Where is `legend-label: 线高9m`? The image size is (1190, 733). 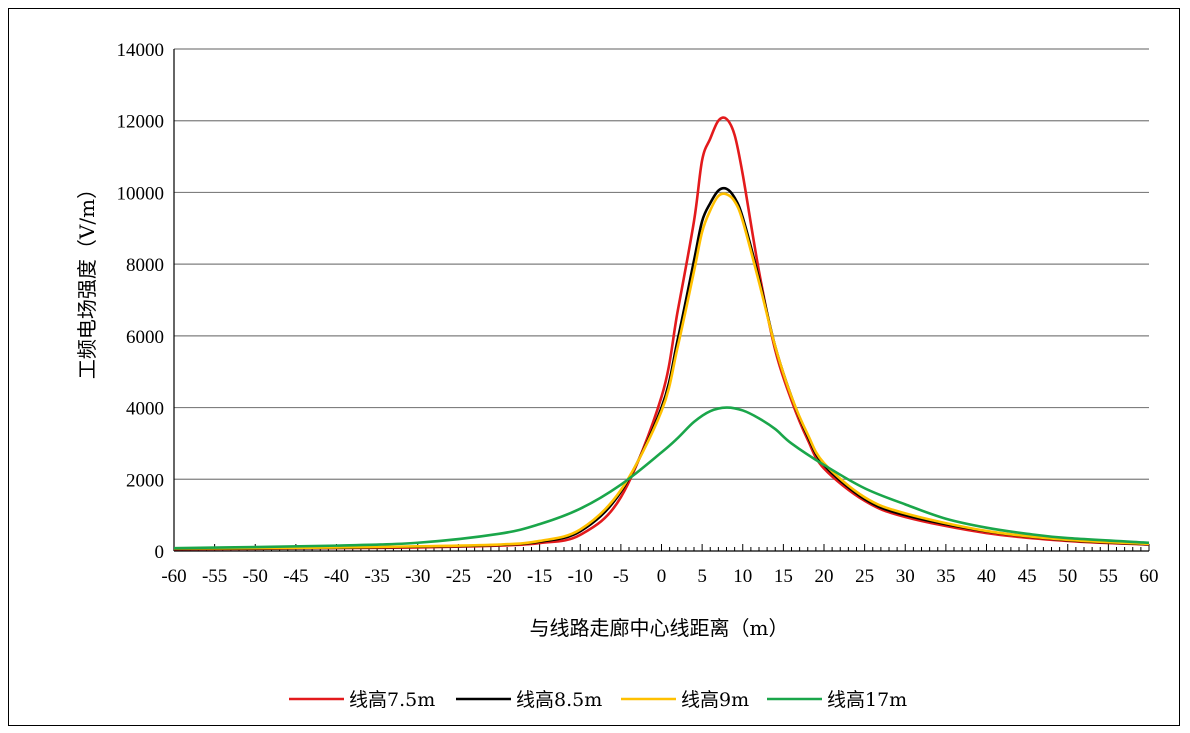
legend-label: 线高9m is located at coordinates (715, 700).